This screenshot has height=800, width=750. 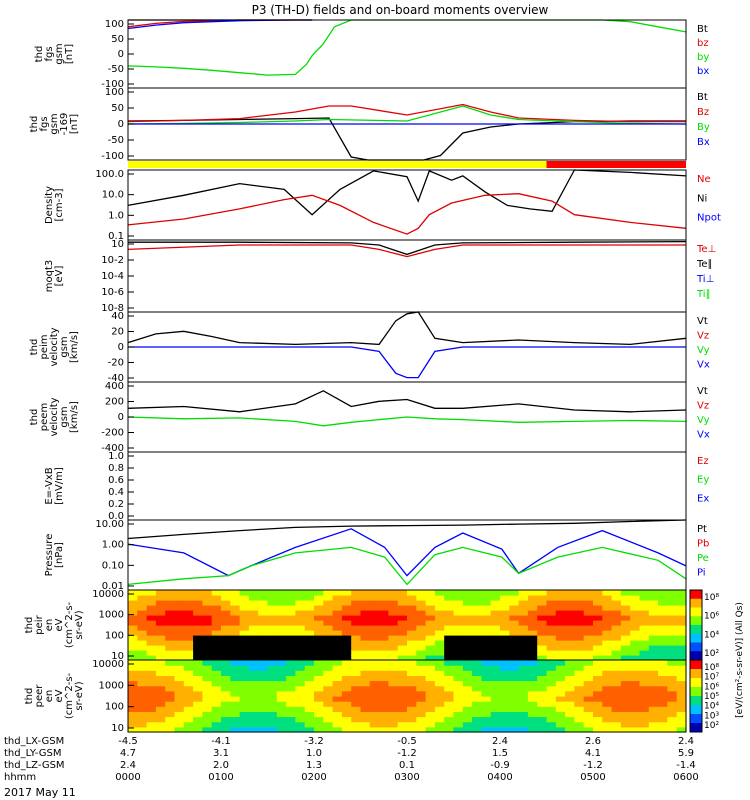 I want to click on colorbar-segment, so click(x=696, y=665).